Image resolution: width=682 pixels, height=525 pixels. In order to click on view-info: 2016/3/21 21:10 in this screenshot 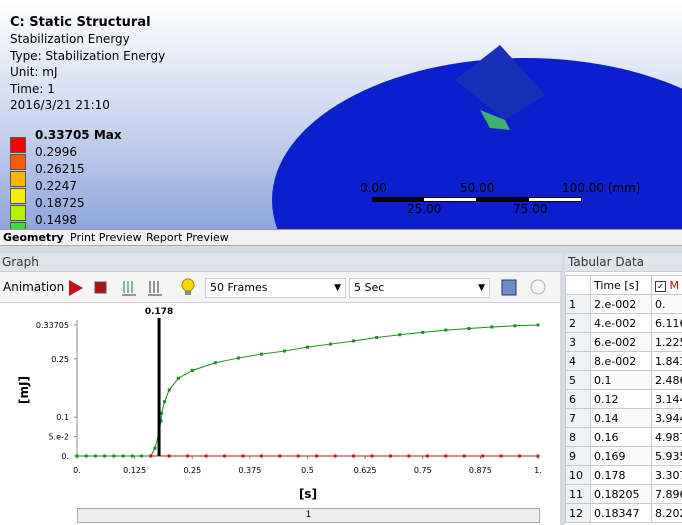, I will do `click(60, 105)`.